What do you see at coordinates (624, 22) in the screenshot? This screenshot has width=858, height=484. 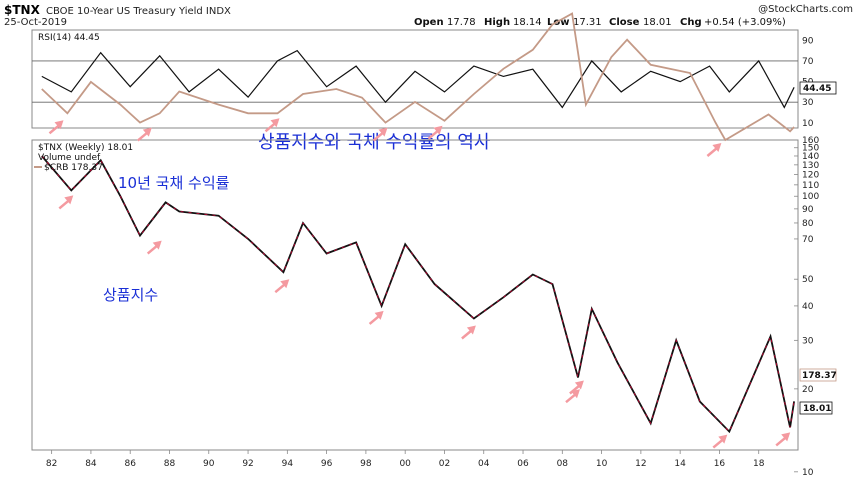 I see `close-label: Close` at bounding box center [624, 22].